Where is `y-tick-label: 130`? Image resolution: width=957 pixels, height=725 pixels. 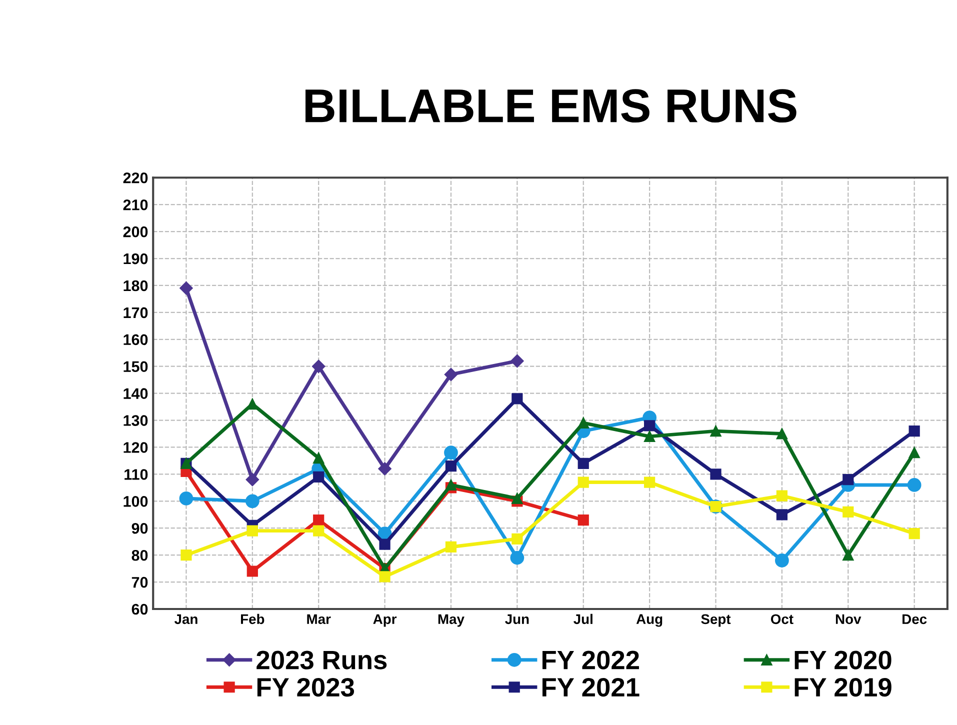
y-tick-label: 130 is located at coordinates (136, 420).